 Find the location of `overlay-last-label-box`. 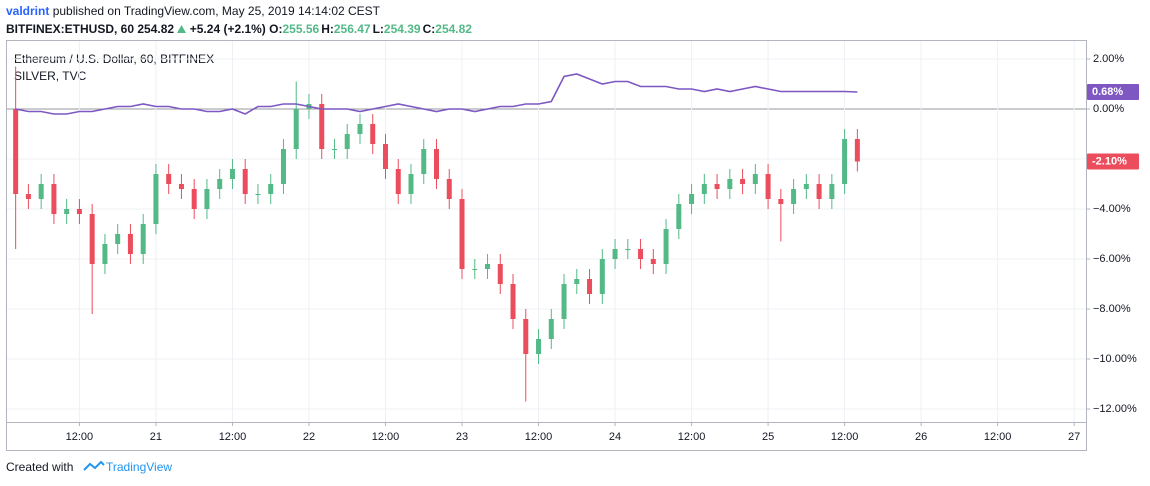

overlay-last-label-box is located at coordinates (1113, 92).